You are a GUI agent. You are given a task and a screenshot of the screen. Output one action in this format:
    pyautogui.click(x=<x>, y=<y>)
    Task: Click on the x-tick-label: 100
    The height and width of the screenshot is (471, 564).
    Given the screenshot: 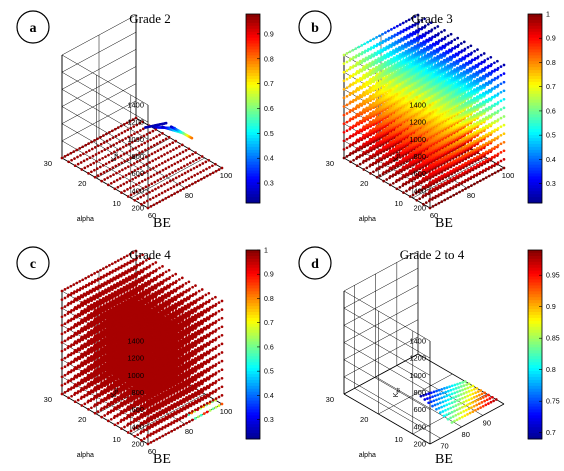 What is the action you would take?
    pyautogui.click(x=226, y=175)
    